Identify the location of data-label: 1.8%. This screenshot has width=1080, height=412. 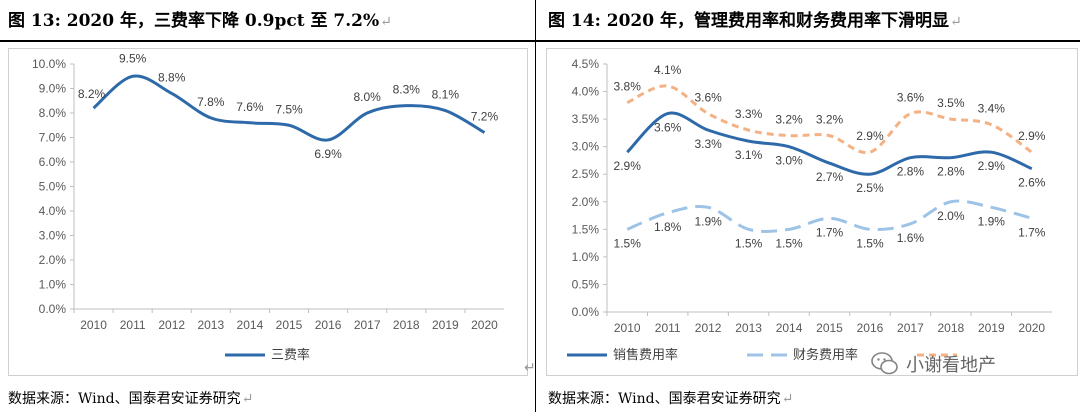
(668, 227).